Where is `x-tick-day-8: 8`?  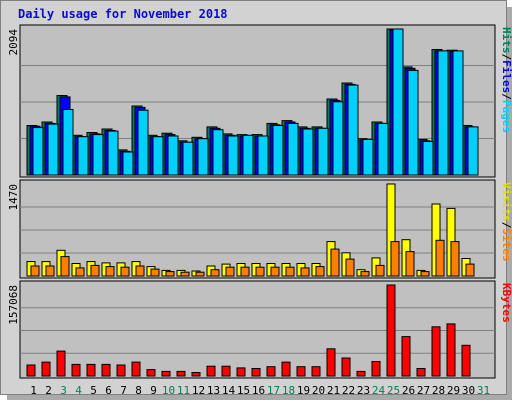
x-tick-day-8: 8 is located at coordinates (138, 390).